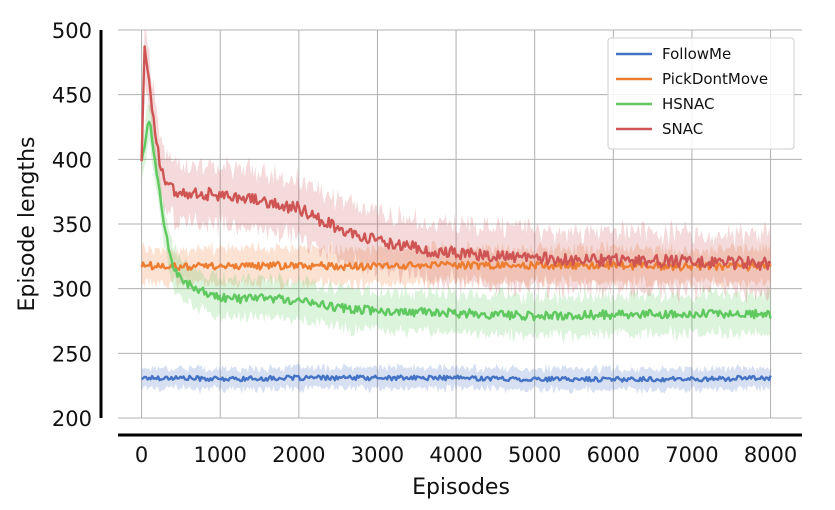 Image resolution: width=835 pixels, height=510 pixels. What do you see at coordinates (27, 224) in the screenshot?
I see `y-axis-title: Episode lengths` at bounding box center [27, 224].